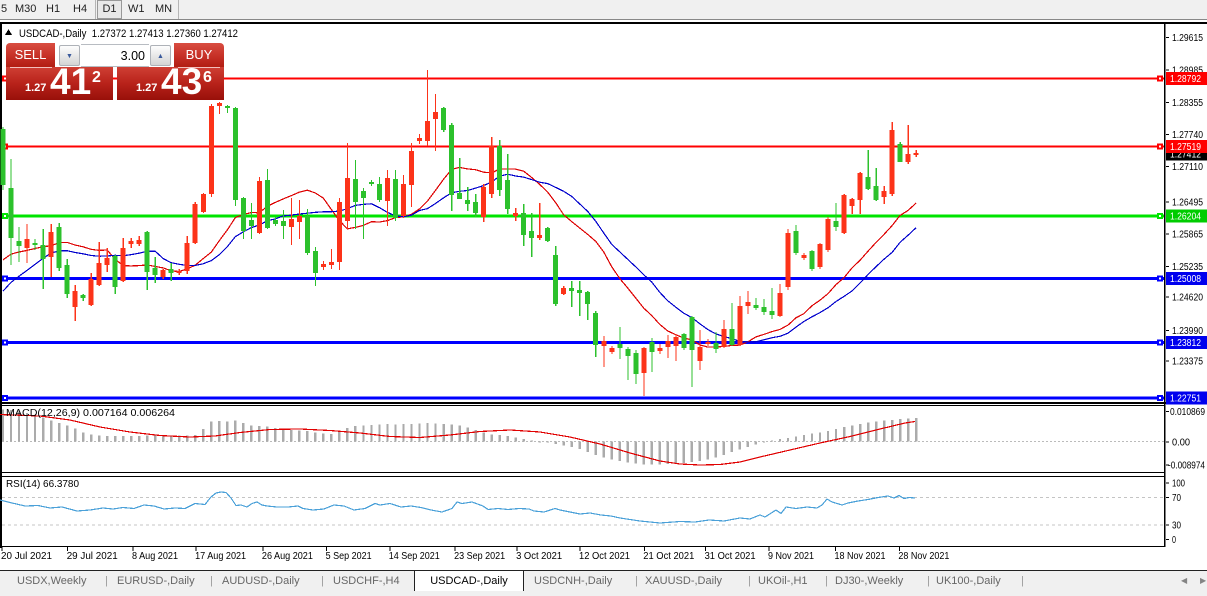  Describe the element at coordinates (42, 484) in the screenshot. I see `svg-text: RSI(14) 66.3780` at that location.